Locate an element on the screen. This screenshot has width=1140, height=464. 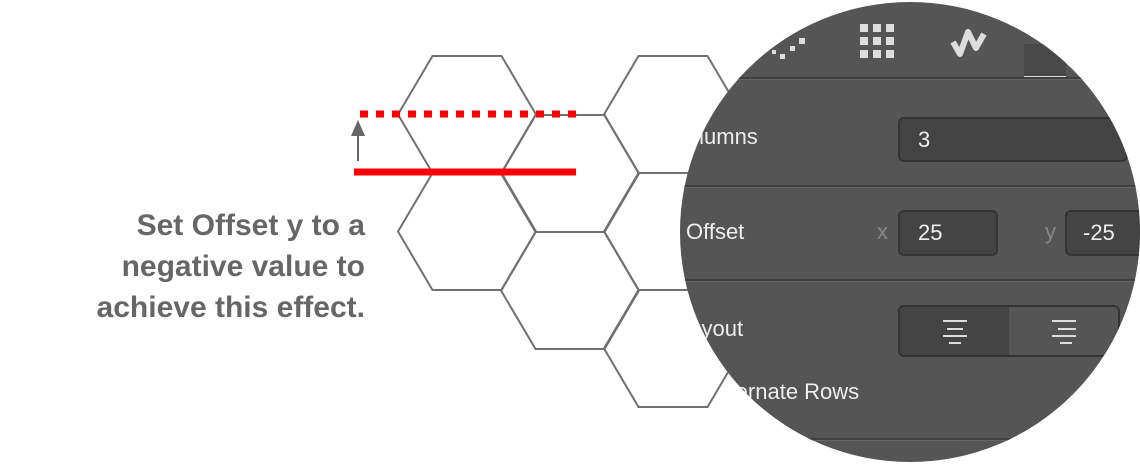
offset-label: Offset is located at coordinates (715, 231).